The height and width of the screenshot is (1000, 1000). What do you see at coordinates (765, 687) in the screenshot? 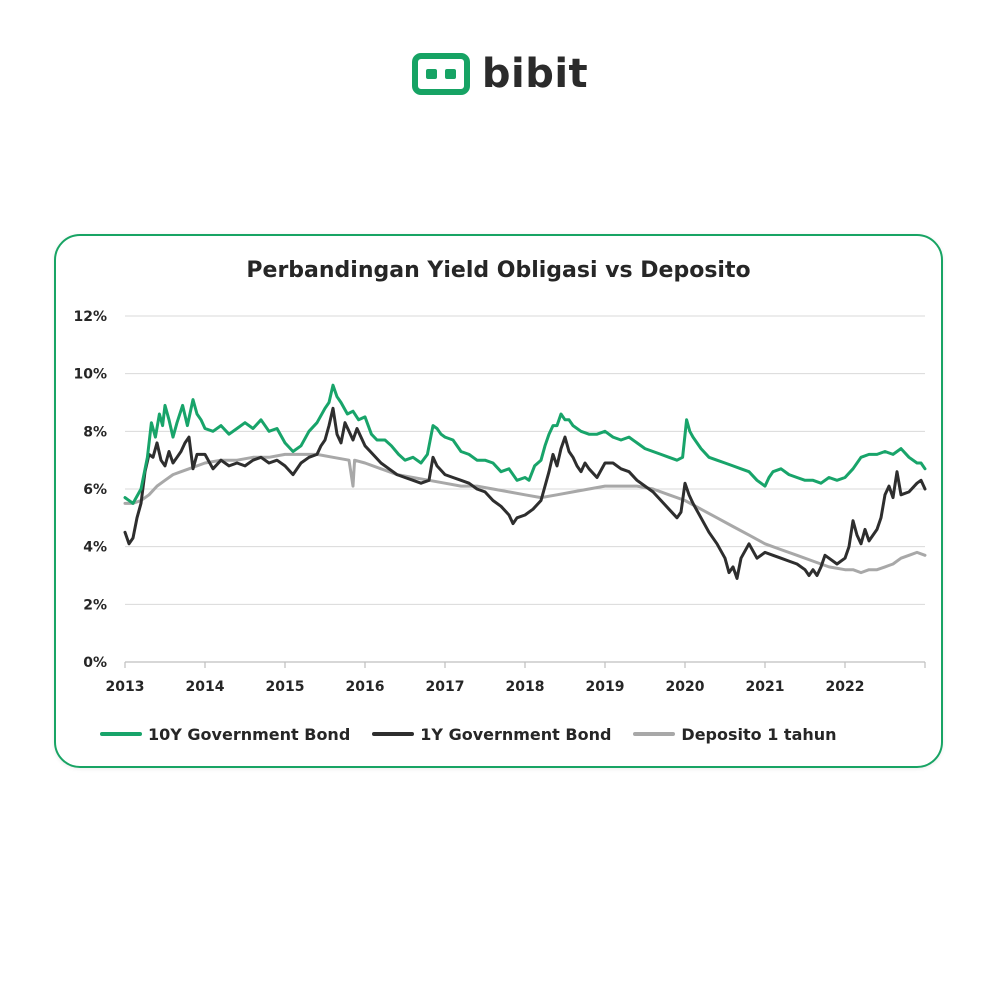
I see `x-tick-label: 2021` at bounding box center [765, 687].